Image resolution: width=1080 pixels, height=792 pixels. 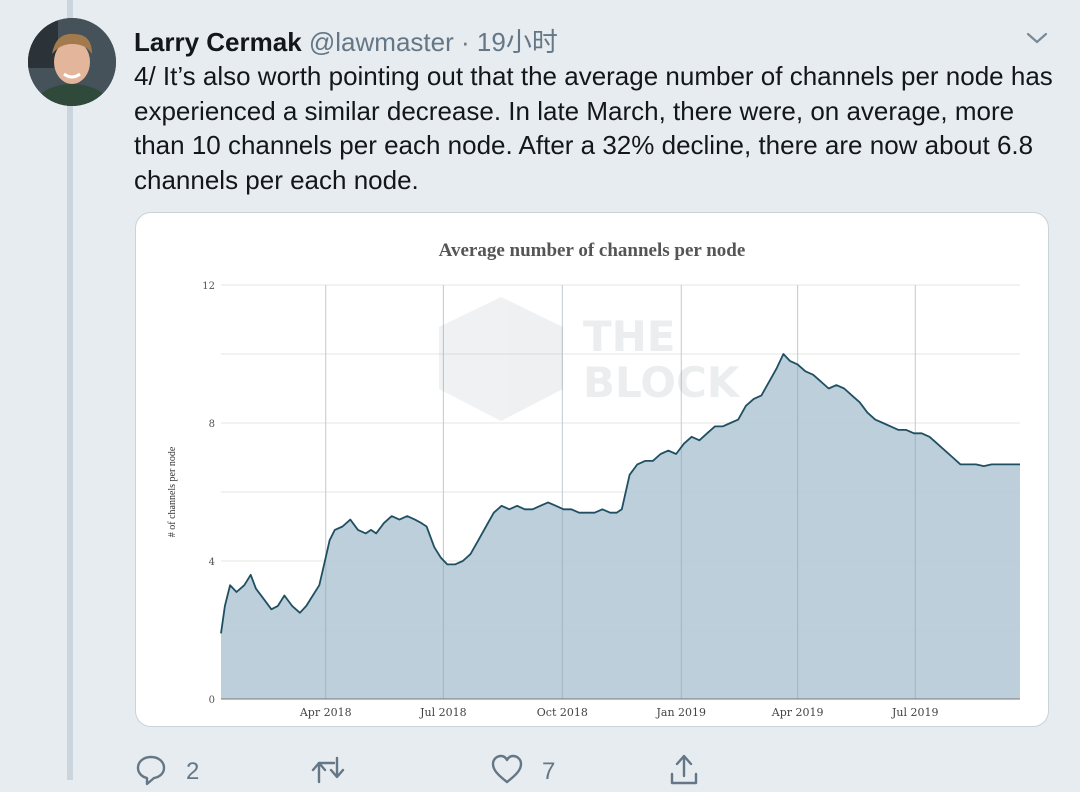 What do you see at coordinates (629, 336) in the screenshot?
I see `watermark-text: THE` at bounding box center [629, 336].